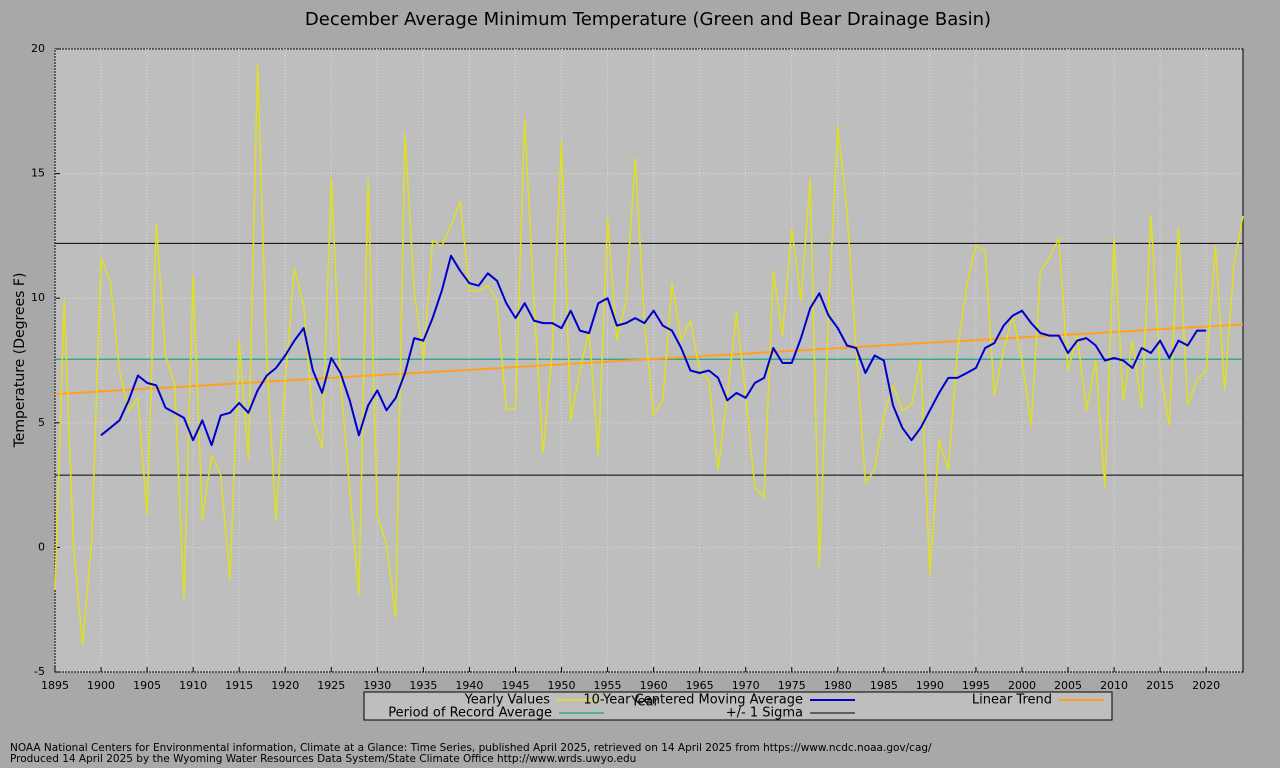 This screenshot has height=768, width=1280. What do you see at coordinates (41, 422) in the screenshot?
I see `y-tick-label: 5` at bounding box center [41, 422].